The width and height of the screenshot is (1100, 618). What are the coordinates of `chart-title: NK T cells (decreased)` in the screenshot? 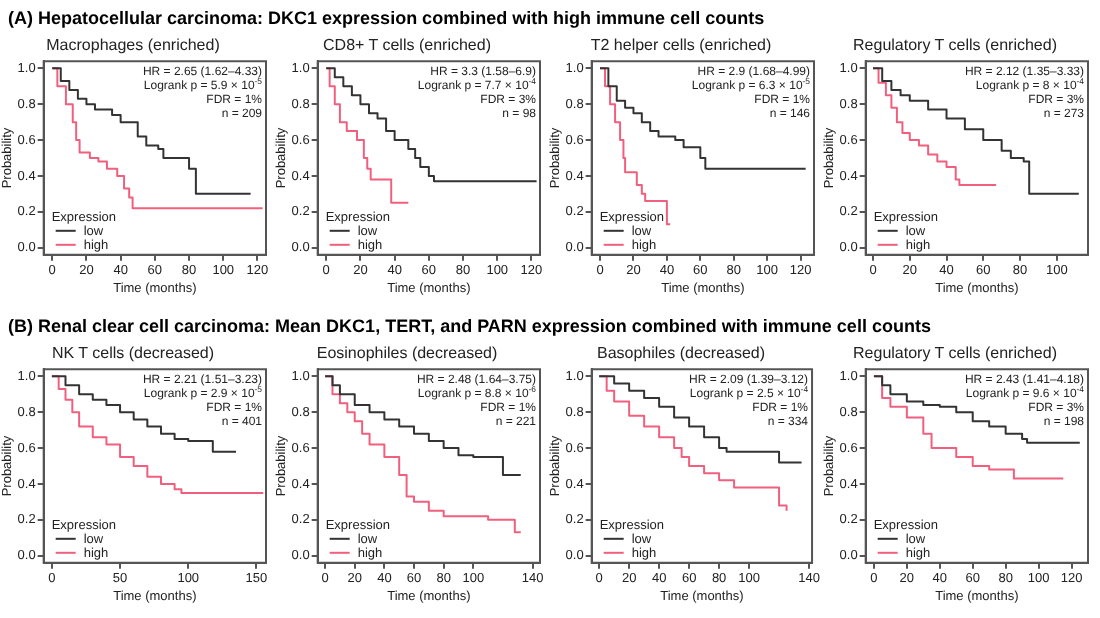 It's located at (133, 353).